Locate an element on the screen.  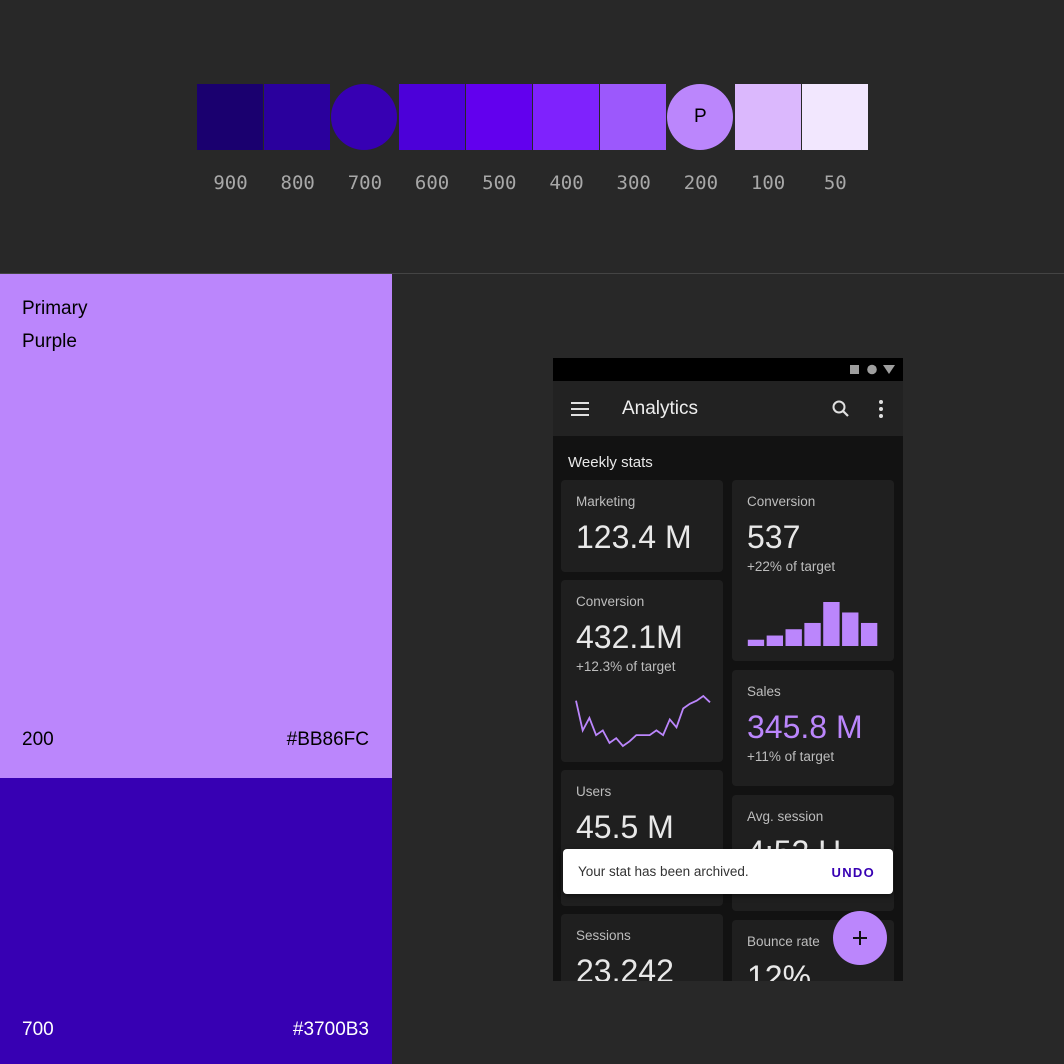
card-title: Marketing is located at coordinates (606, 501).